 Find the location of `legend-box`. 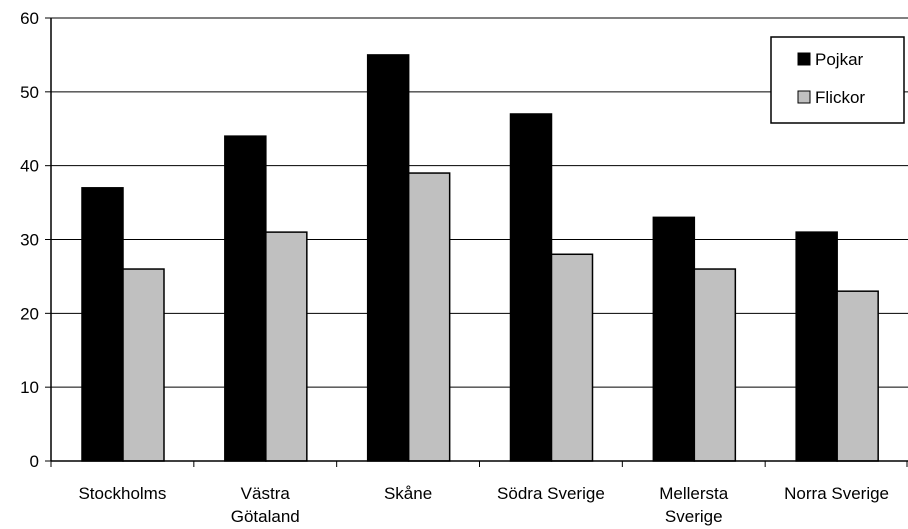

legend-box is located at coordinates (837, 80).